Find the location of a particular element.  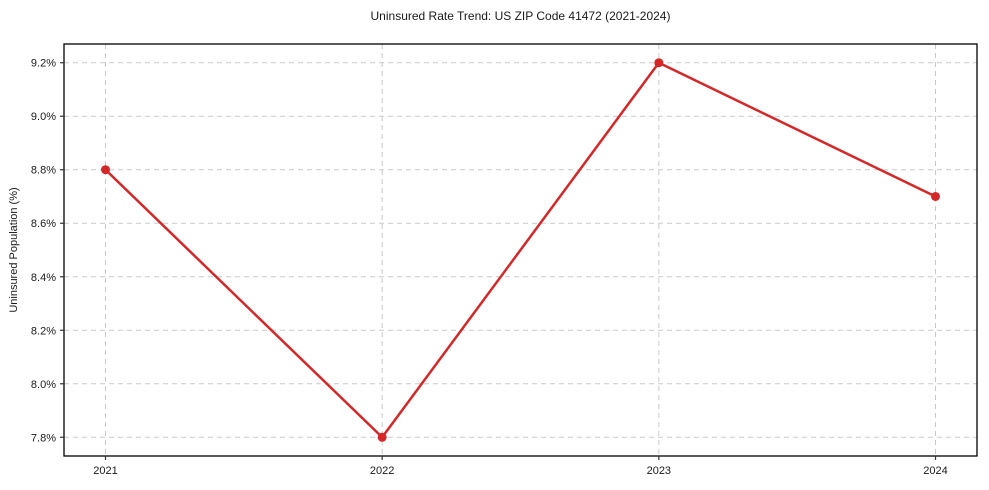

y-tick-label: 8.4% is located at coordinates (43, 278).